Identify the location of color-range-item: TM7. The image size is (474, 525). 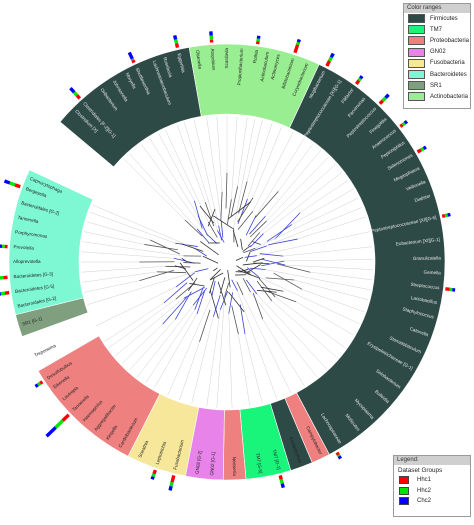
(437, 29).